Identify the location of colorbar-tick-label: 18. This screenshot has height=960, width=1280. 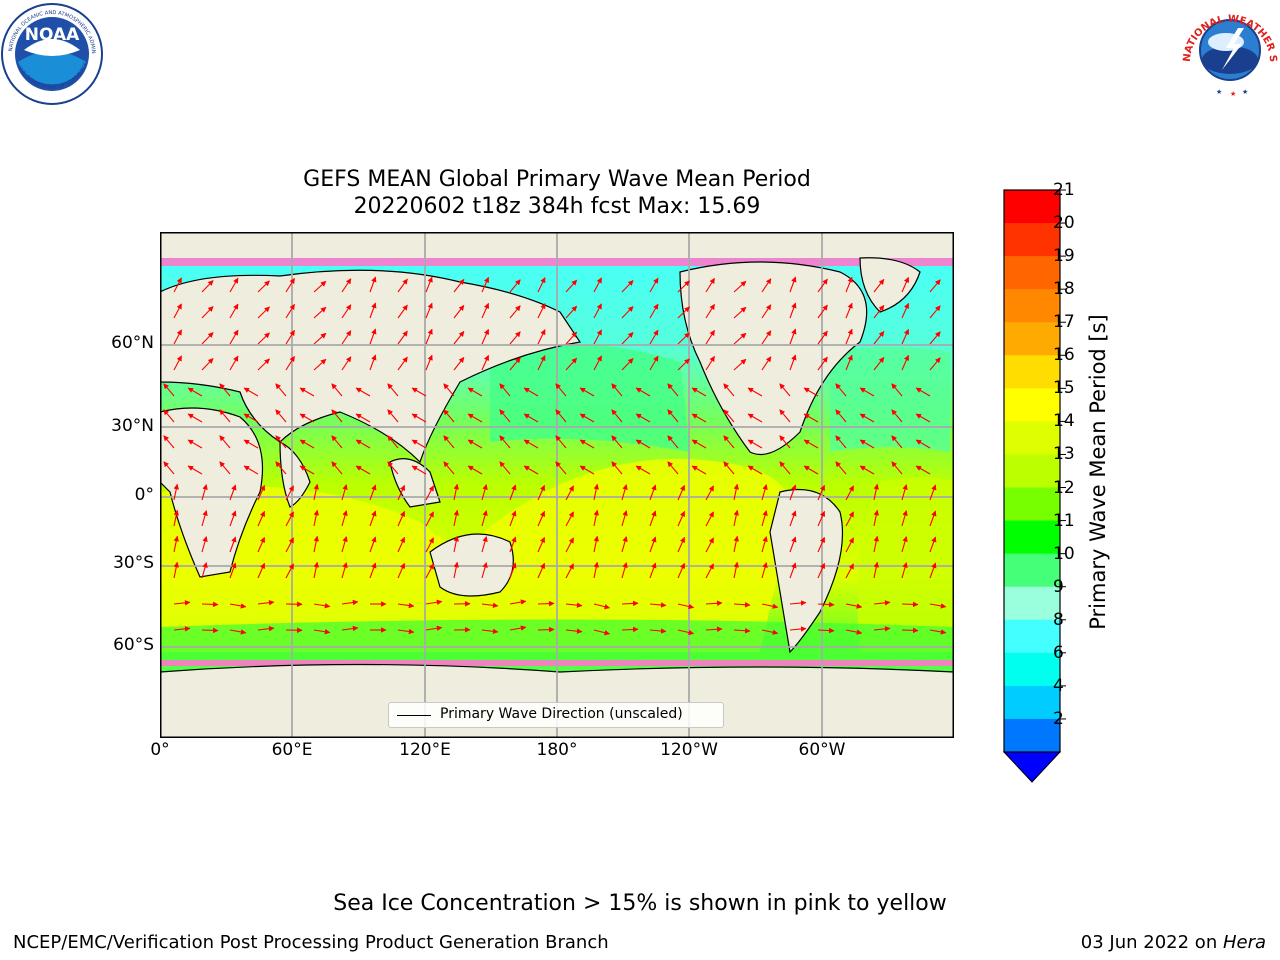
(1064, 289).